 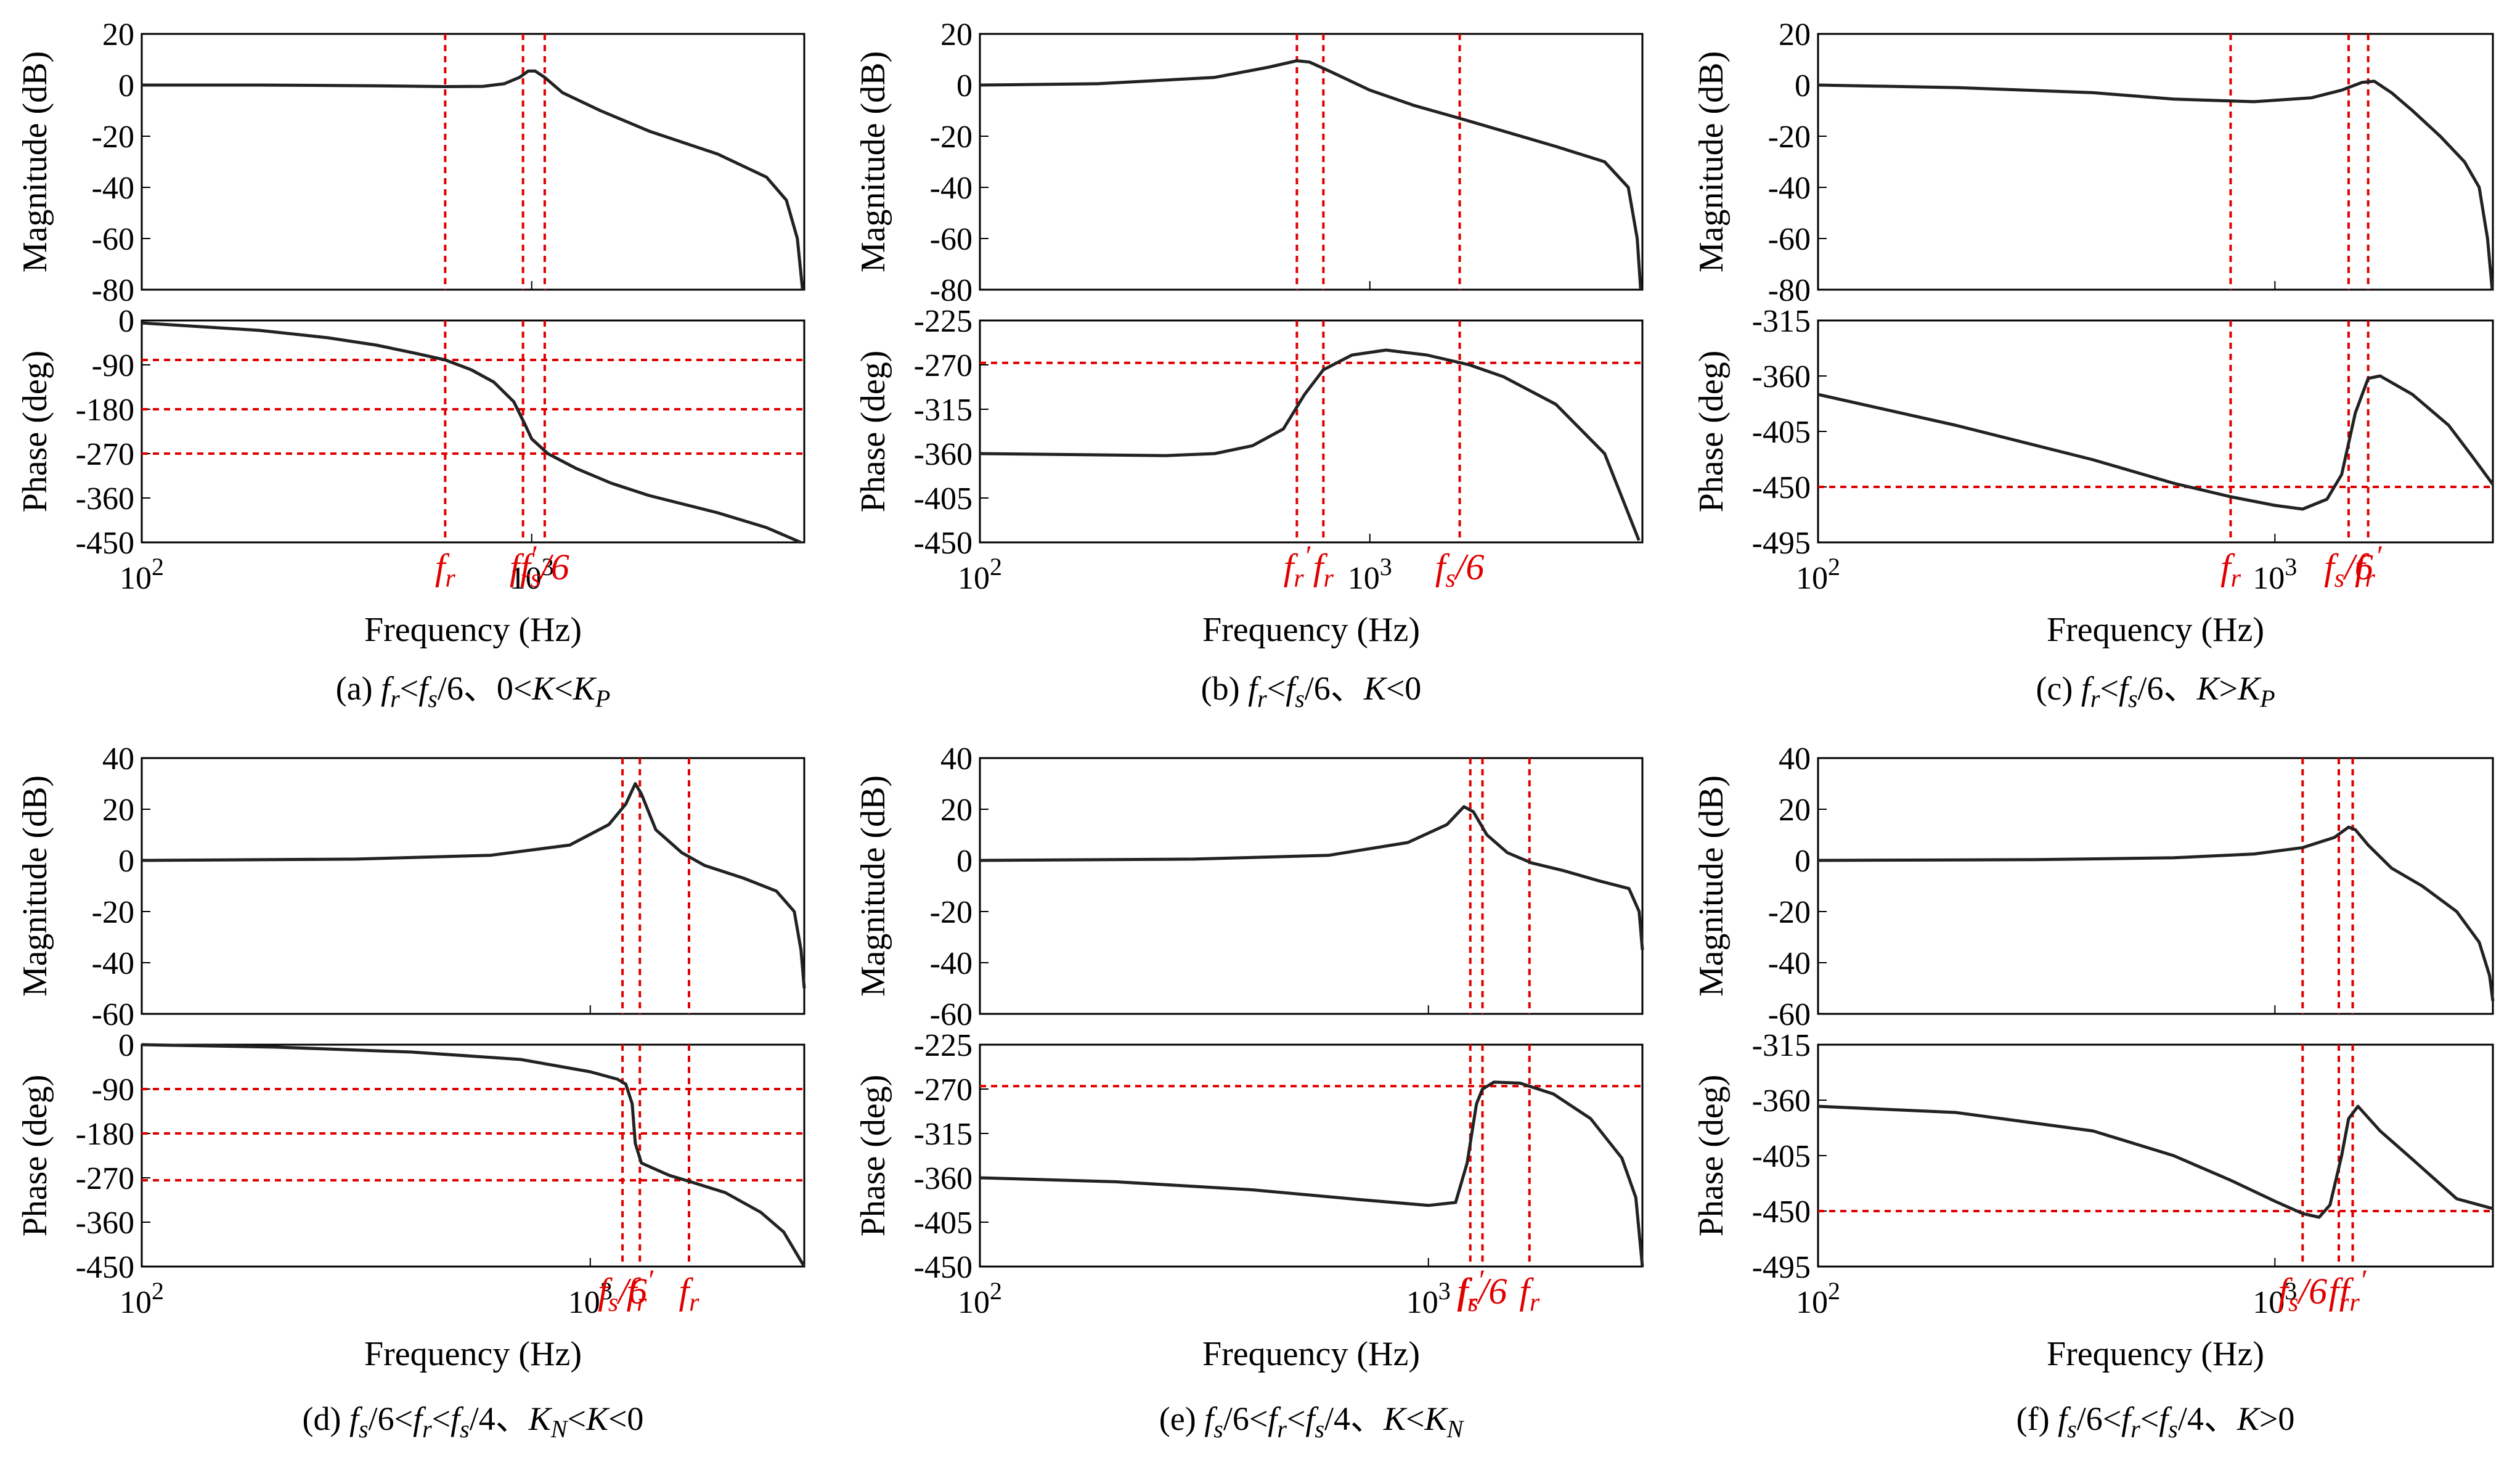 What do you see at coordinates (2155, 1421) in the screenshot?
I see `panel-caption: (f) fs/6<fr<fs/4、K>0` at bounding box center [2155, 1421].